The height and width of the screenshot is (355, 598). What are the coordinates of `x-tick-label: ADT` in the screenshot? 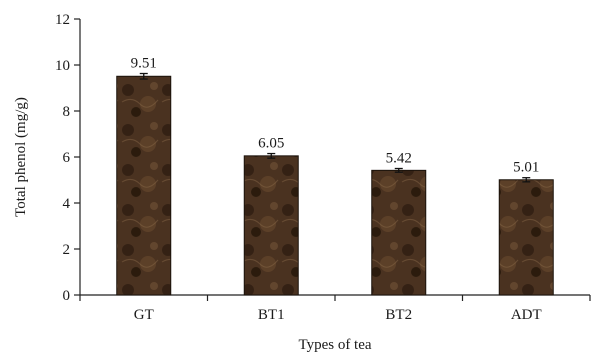 It's located at (526, 315).